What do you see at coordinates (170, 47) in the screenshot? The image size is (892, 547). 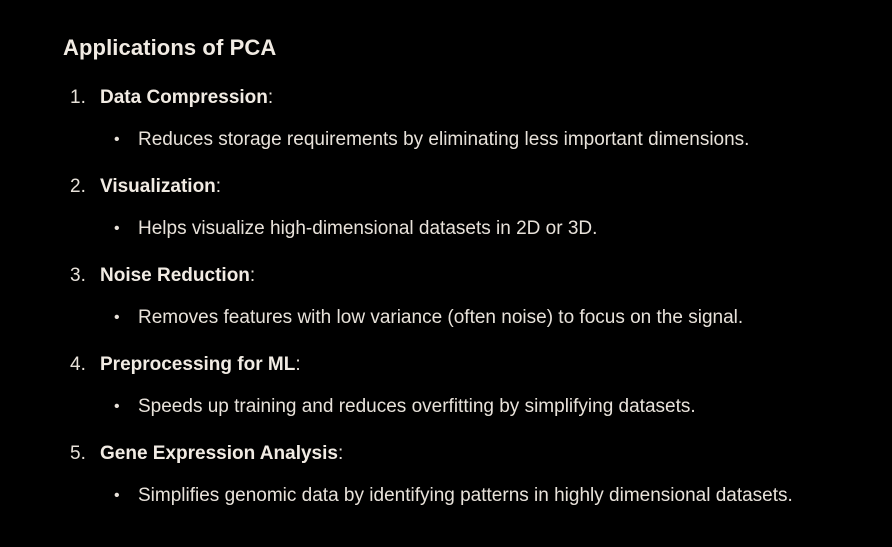 I see `section-heading: Applications of PCA` at bounding box center [170, 47].